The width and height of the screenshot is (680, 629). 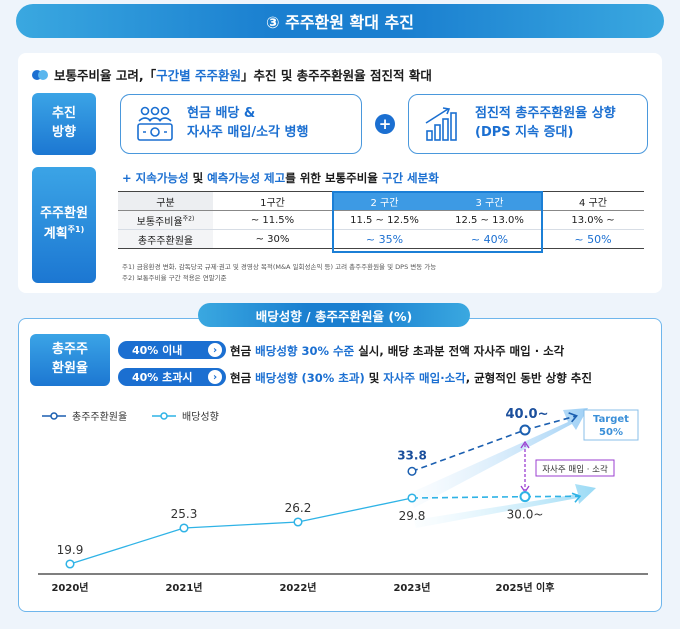 What do you see at coordinates (241, 124) in the screenshot?
I see `direction-box-dividend: 현금 배당 & 자사주 매입/소각 병행` at bounding box center [241, 124].